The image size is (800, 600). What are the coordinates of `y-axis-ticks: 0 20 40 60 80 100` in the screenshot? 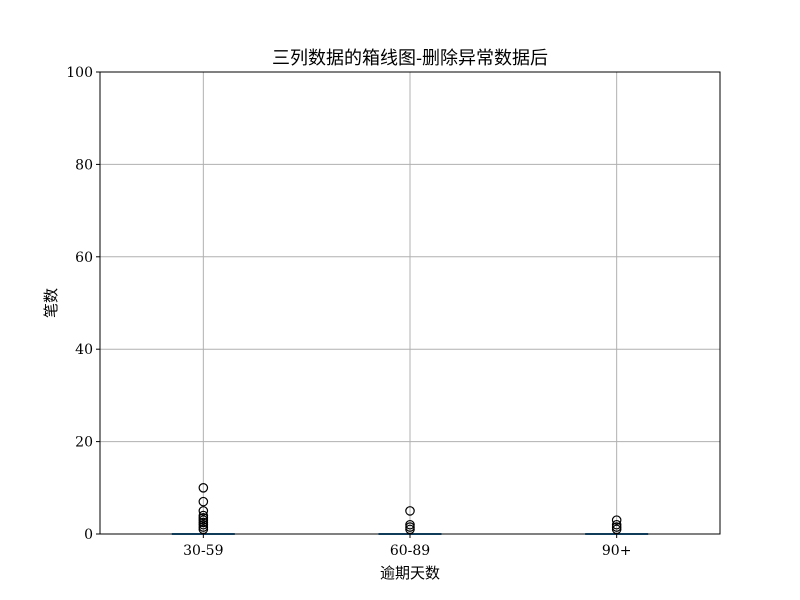 It's located at (83, 304).